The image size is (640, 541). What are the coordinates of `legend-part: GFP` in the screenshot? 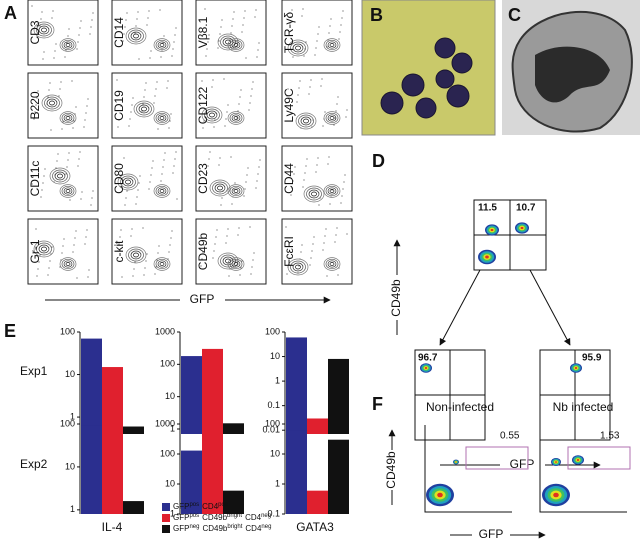 It's located at (181, 506).